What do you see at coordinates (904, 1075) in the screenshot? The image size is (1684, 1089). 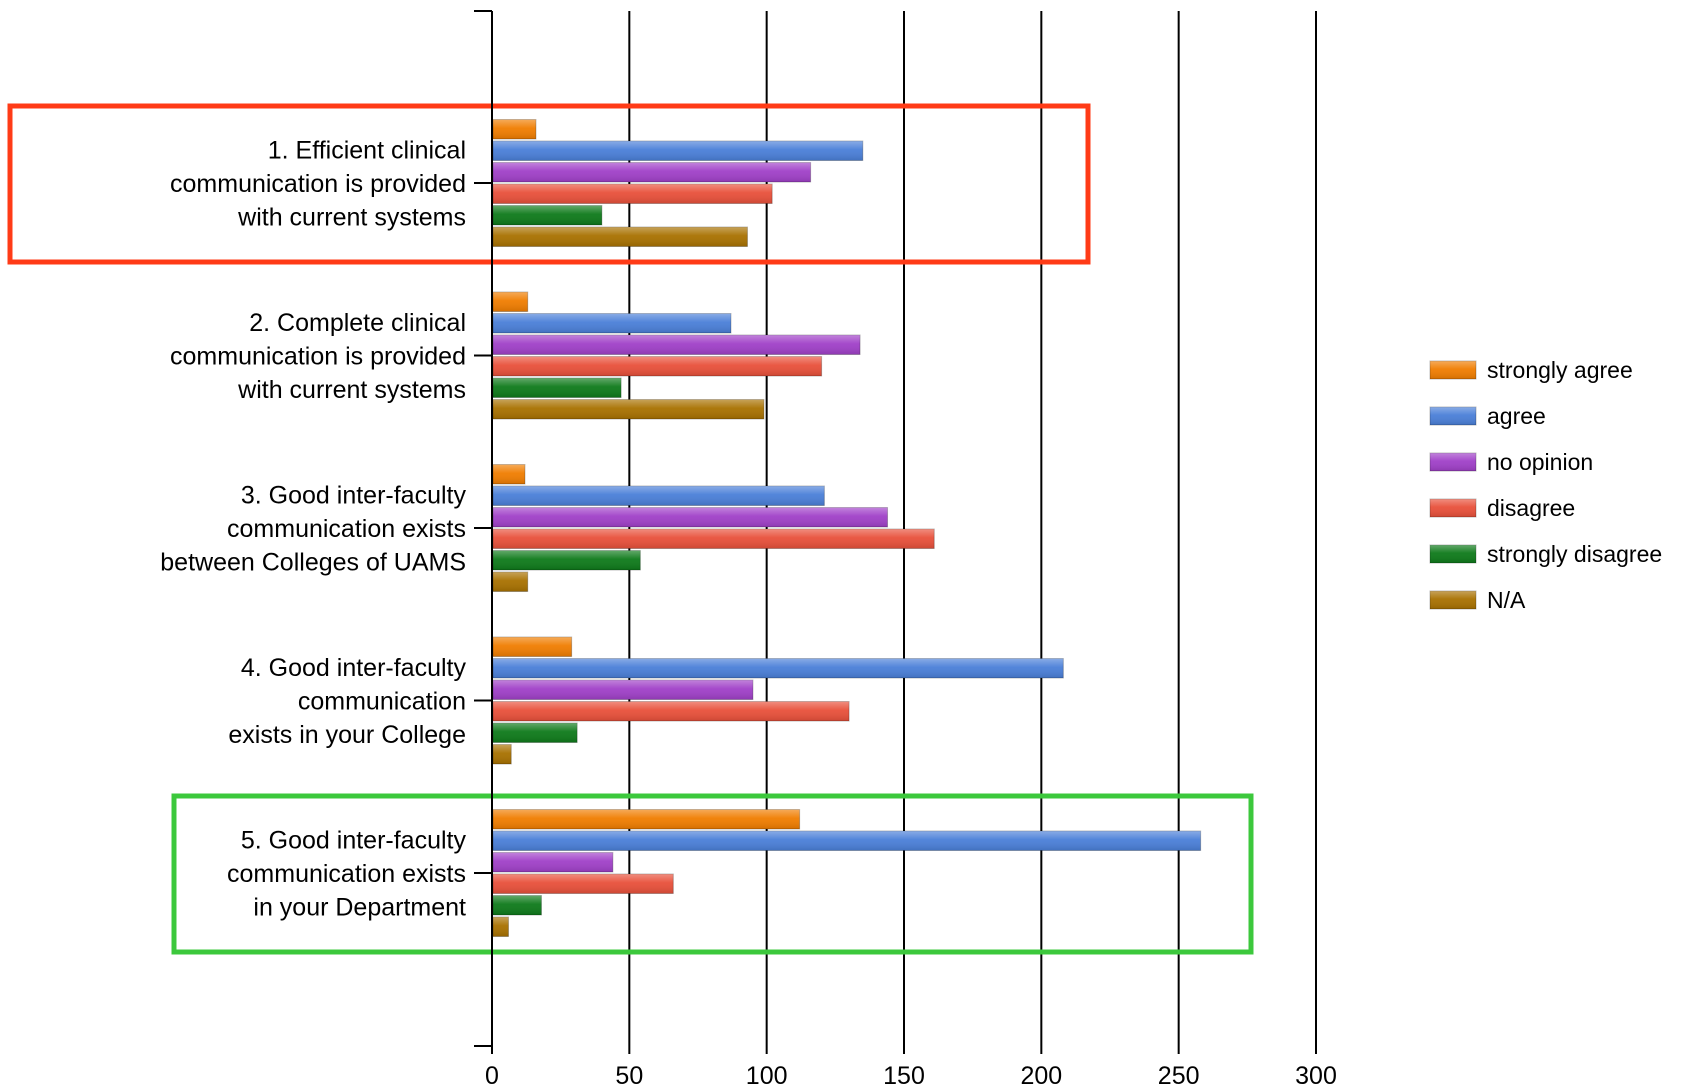 I see `x-tick-label-150: 150` at bounding box center [904, 1075].